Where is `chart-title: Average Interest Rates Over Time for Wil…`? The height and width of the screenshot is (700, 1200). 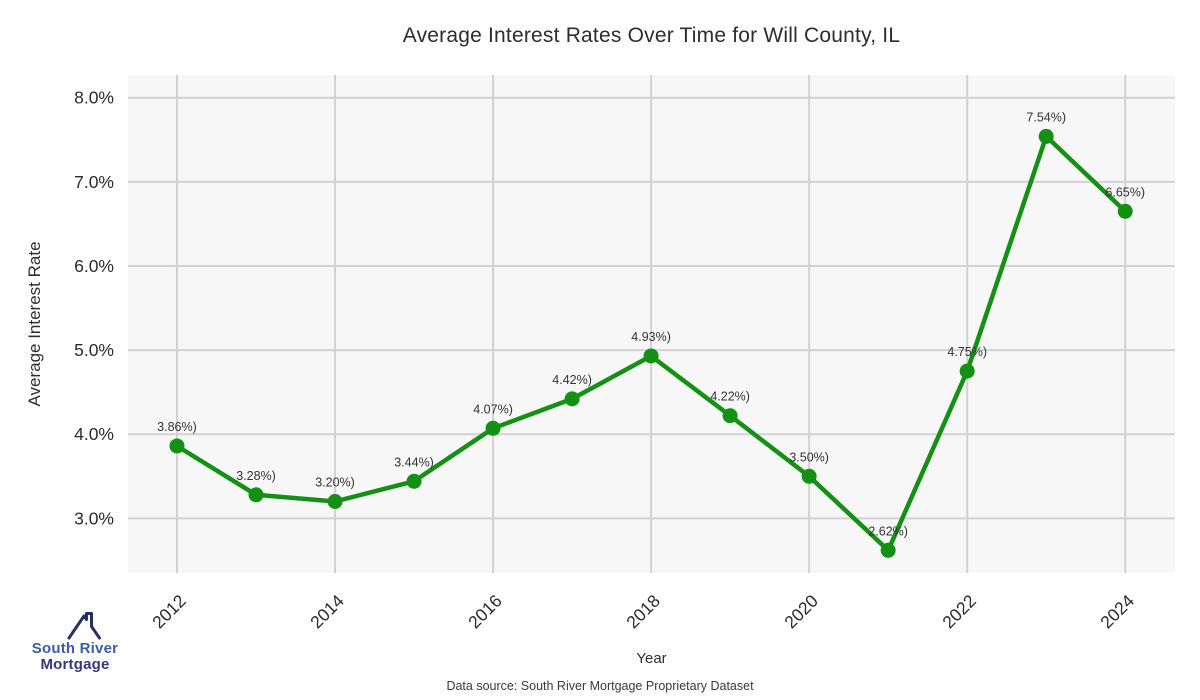
chart-title: Average Interest Rates Over Time for Wil… is located at coordinates (651, 35).